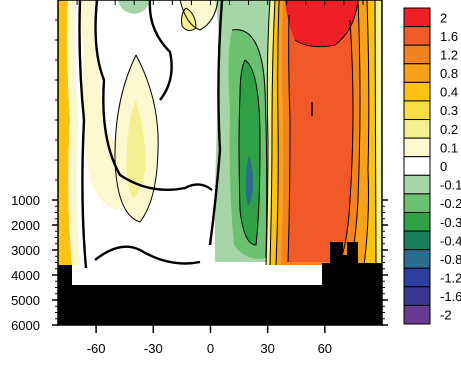  I want to click on colorbar-label-9: -0.1, so click(450, 185).